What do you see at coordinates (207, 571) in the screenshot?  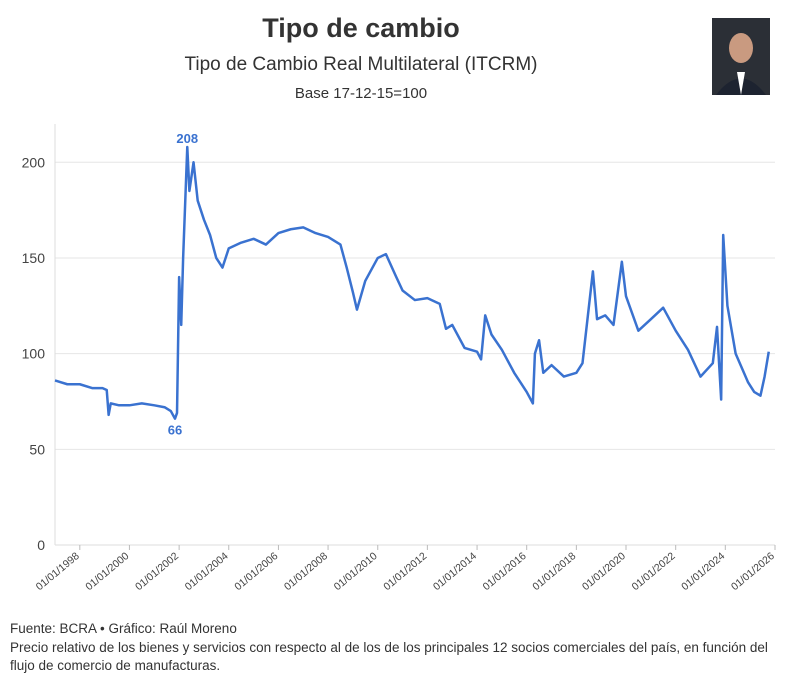 I see `x-tick-label: 01/01/2004` at bounding box center [207, 571].